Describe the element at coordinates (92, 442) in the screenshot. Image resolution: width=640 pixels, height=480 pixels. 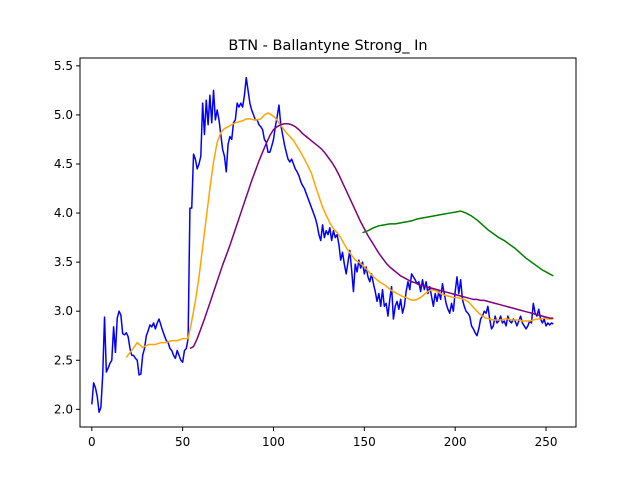
I see `x-tick-label: 0` at that location.